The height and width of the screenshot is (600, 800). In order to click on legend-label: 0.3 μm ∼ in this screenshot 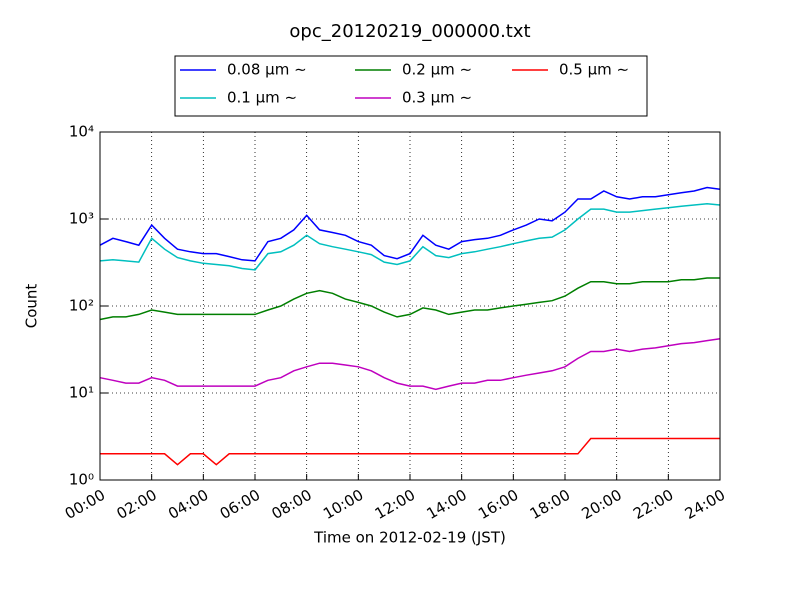, I will do `click(437, 98)`.